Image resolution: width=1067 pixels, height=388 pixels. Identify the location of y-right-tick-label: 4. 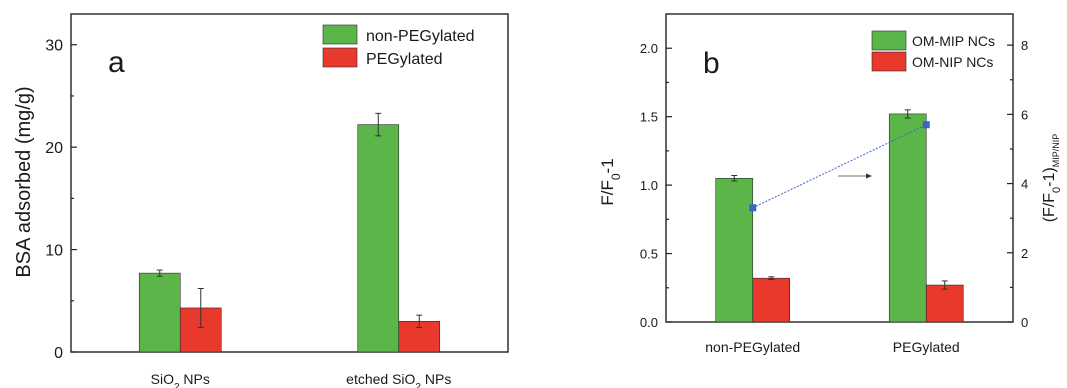
(1024, 184).